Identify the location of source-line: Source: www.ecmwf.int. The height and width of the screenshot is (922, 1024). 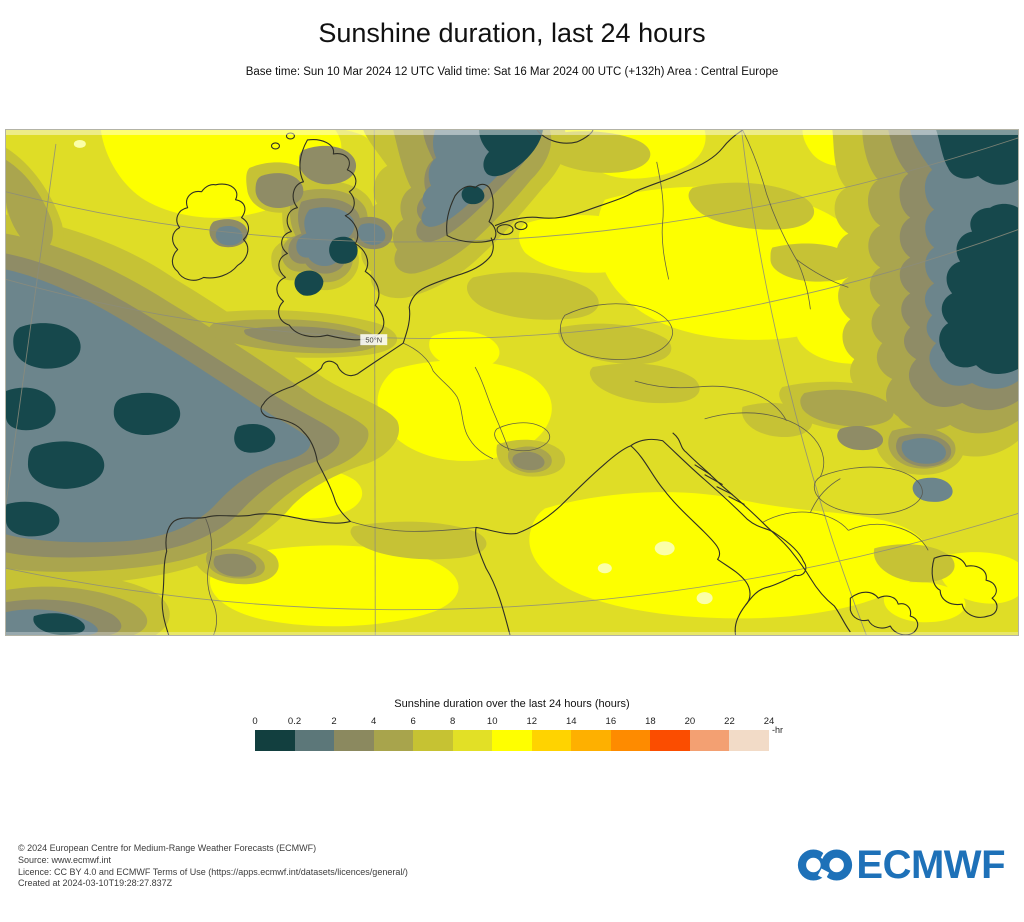
(65, 859).